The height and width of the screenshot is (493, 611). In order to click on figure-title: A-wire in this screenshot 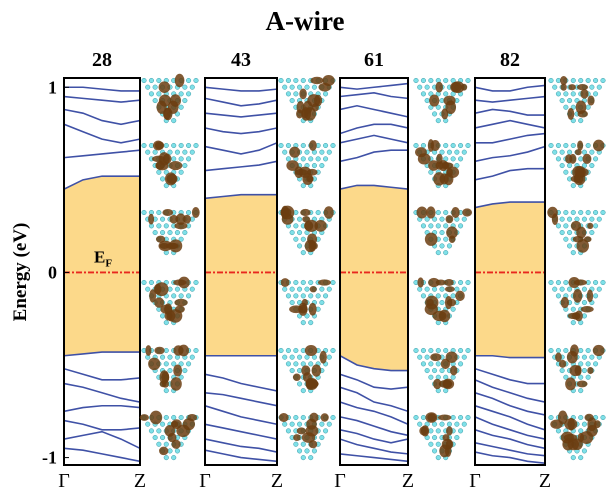, I will do `click(305, 21)`.